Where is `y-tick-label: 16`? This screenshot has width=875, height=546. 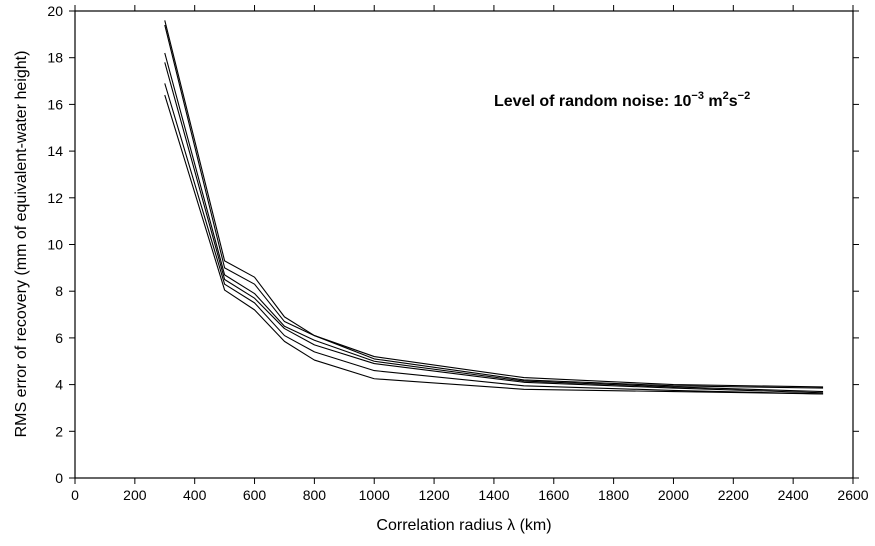
y-tick-label: 16 is located at coordinates (55, 104).